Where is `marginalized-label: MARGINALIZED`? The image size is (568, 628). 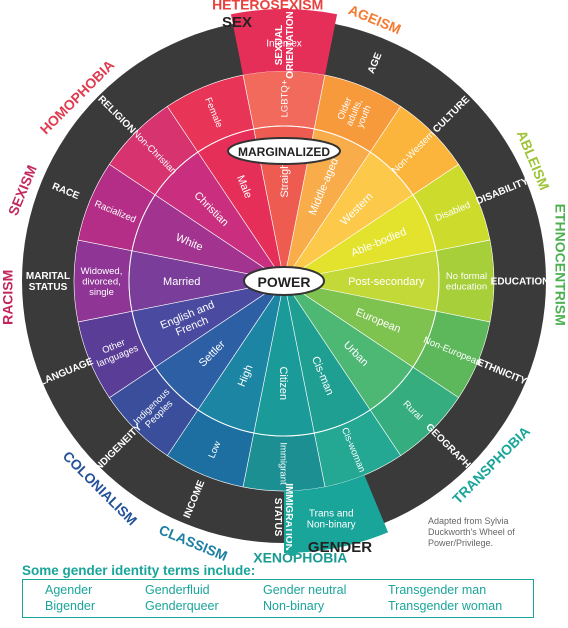 marginalized-label: MARGINALIZED is located at coordinates (284, 152).